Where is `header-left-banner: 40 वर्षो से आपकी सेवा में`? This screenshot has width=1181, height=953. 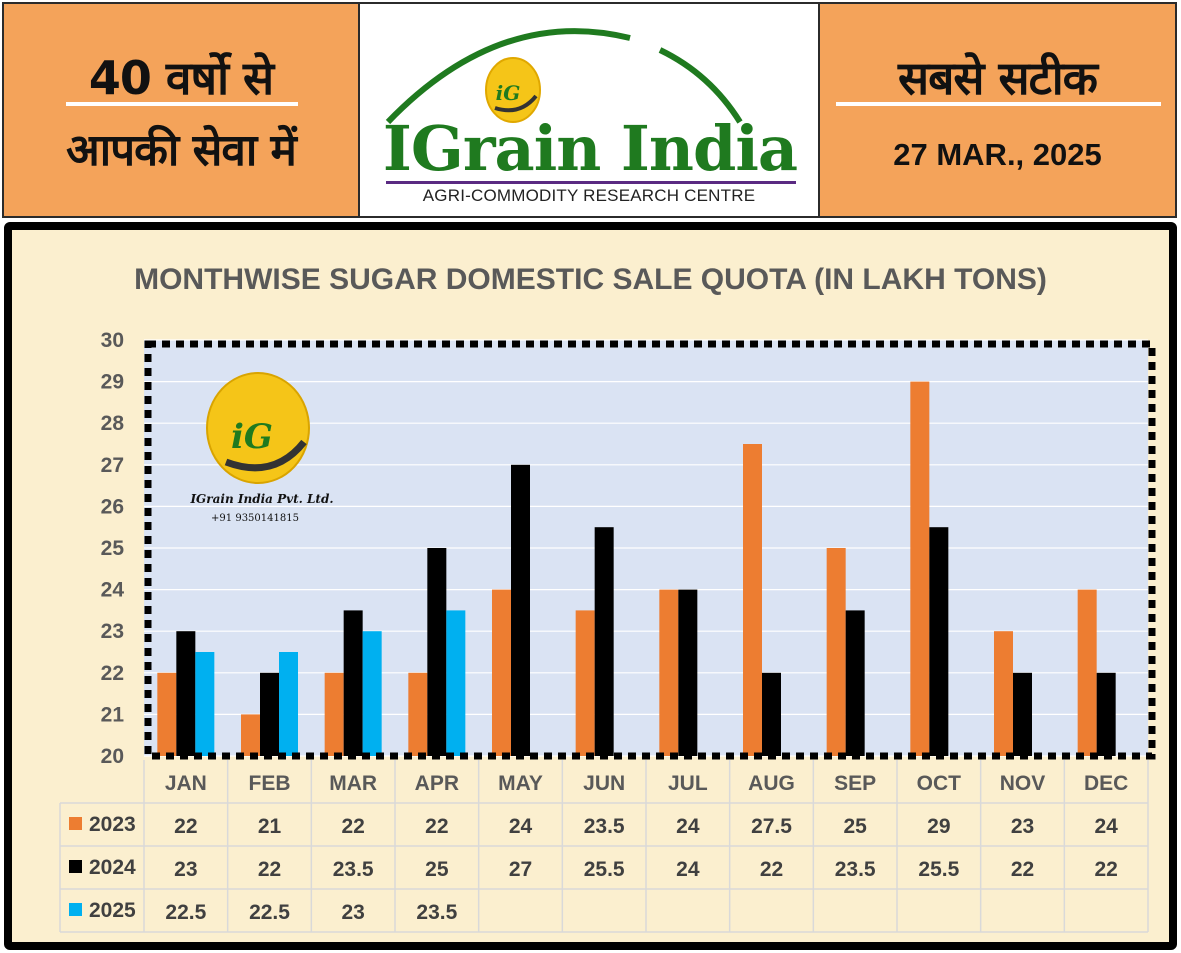
header-left-banner: 40 वर्षो से आपकी सेवा में is located at coordinates (181, 110).